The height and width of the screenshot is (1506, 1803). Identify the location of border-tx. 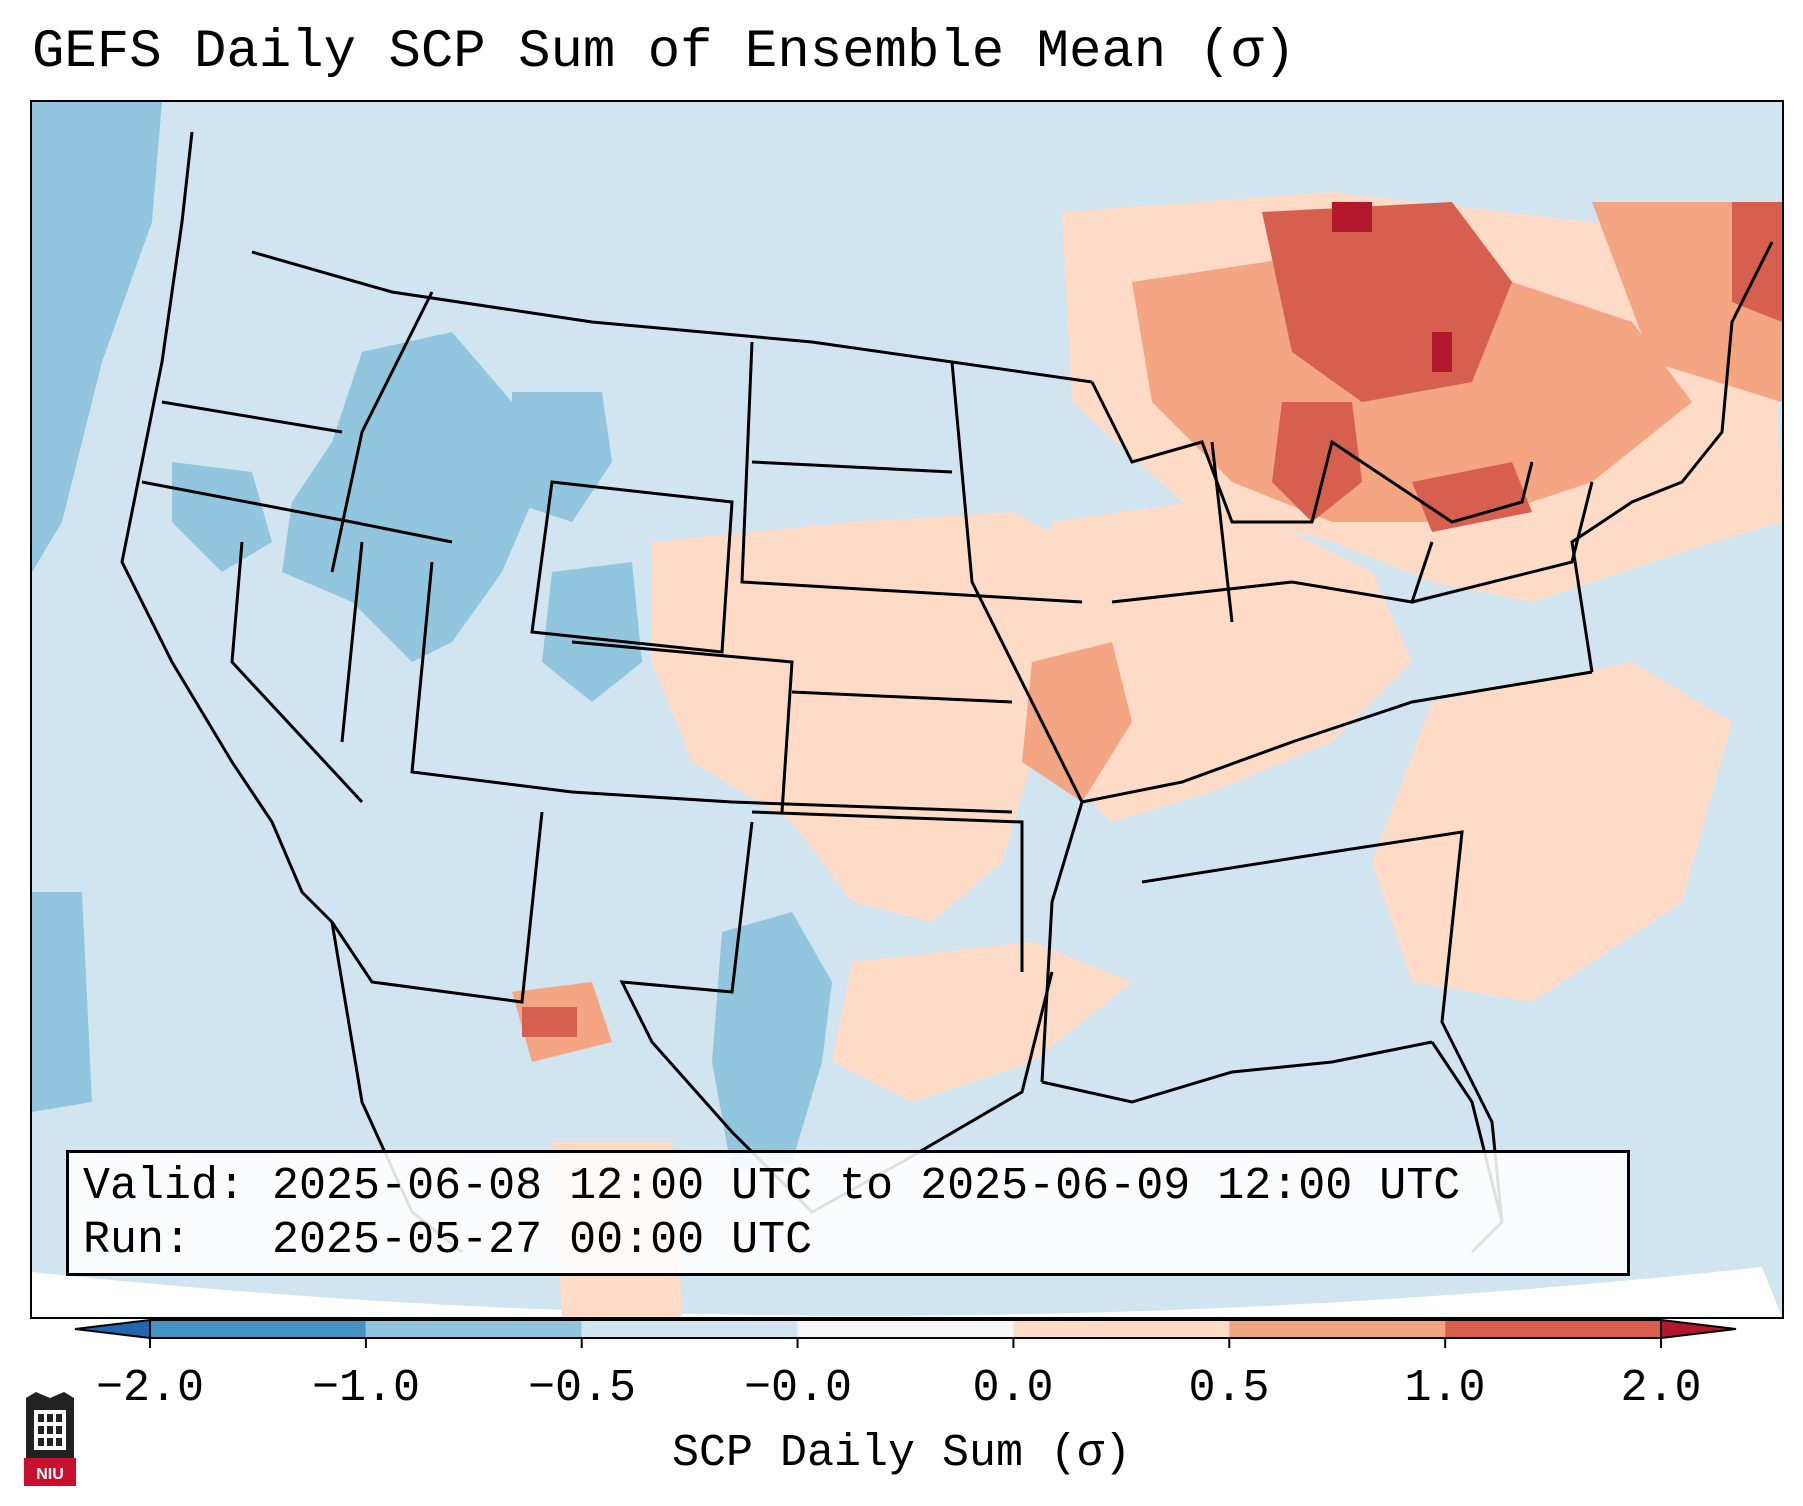
(836, 1017).